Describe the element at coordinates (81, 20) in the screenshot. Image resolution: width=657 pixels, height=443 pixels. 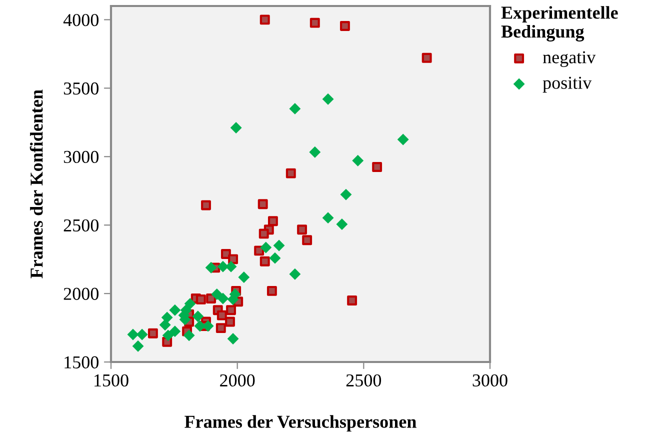
I see `y-tick-label: 4000` at that location.